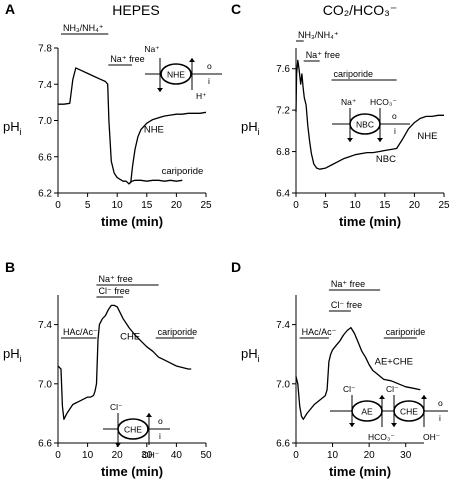 This screenshot has width=454, height=487. What do you see at coordinates (365, 125) in the screenshot?
I see `transporter-label: NBC` at bounding box center [365, 125].